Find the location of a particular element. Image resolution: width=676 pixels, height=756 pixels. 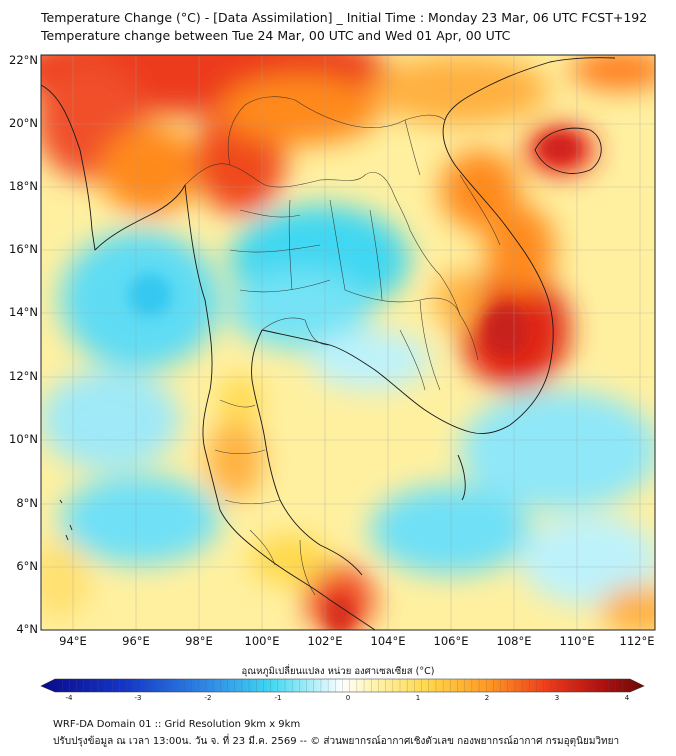

lat-label-12n: 12°N is located at coordinates (23, 376).